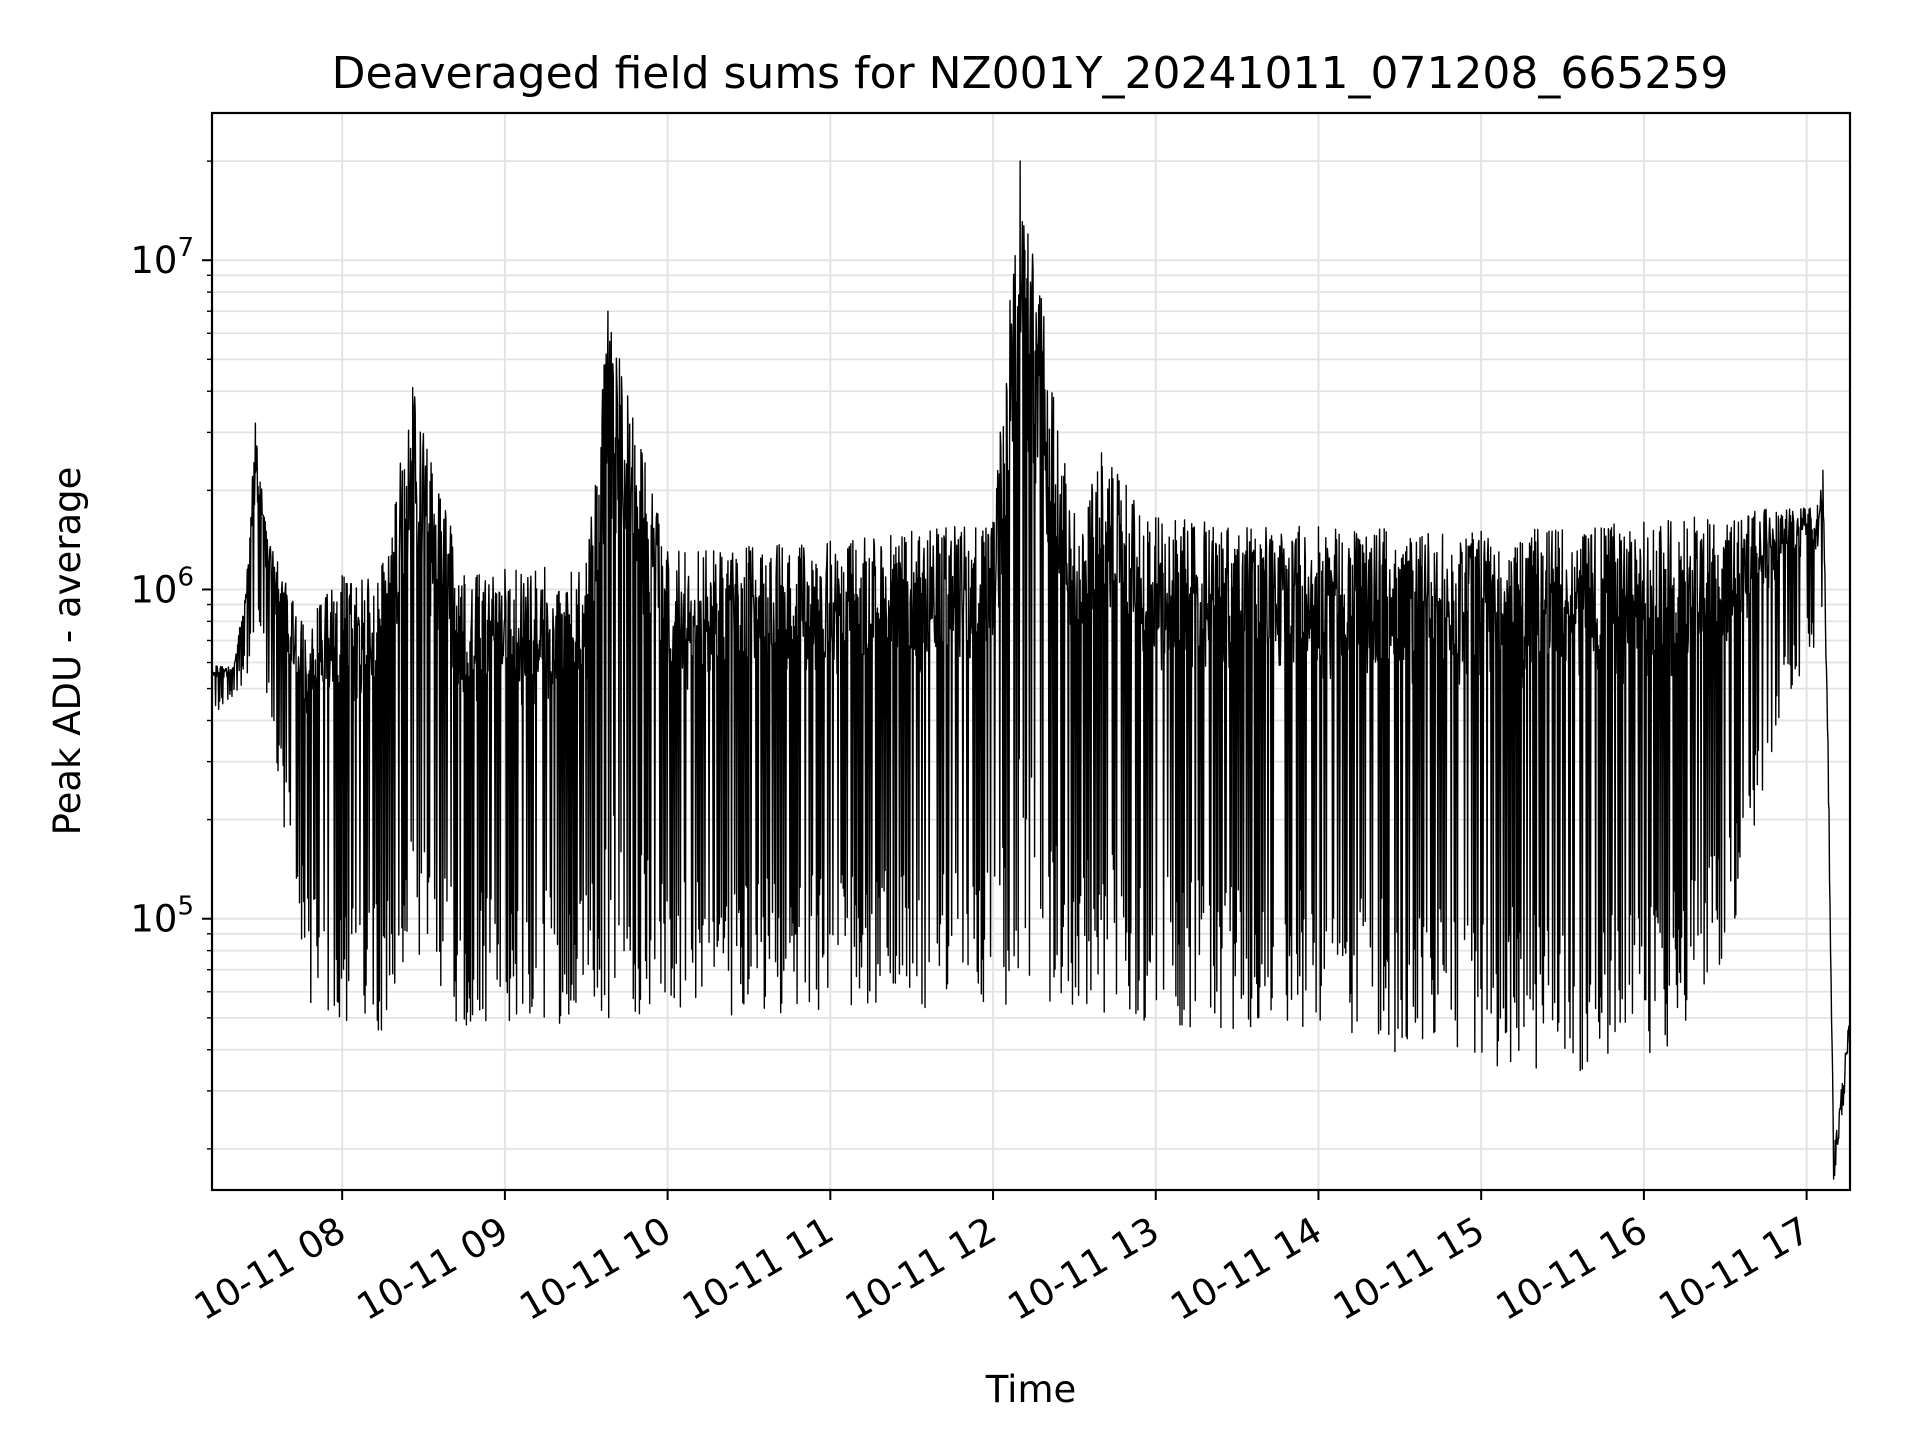 The width and height of the screenshot is (1920, 1440). I want to click on y-tick-label: 10⁵, so click(162, 916).